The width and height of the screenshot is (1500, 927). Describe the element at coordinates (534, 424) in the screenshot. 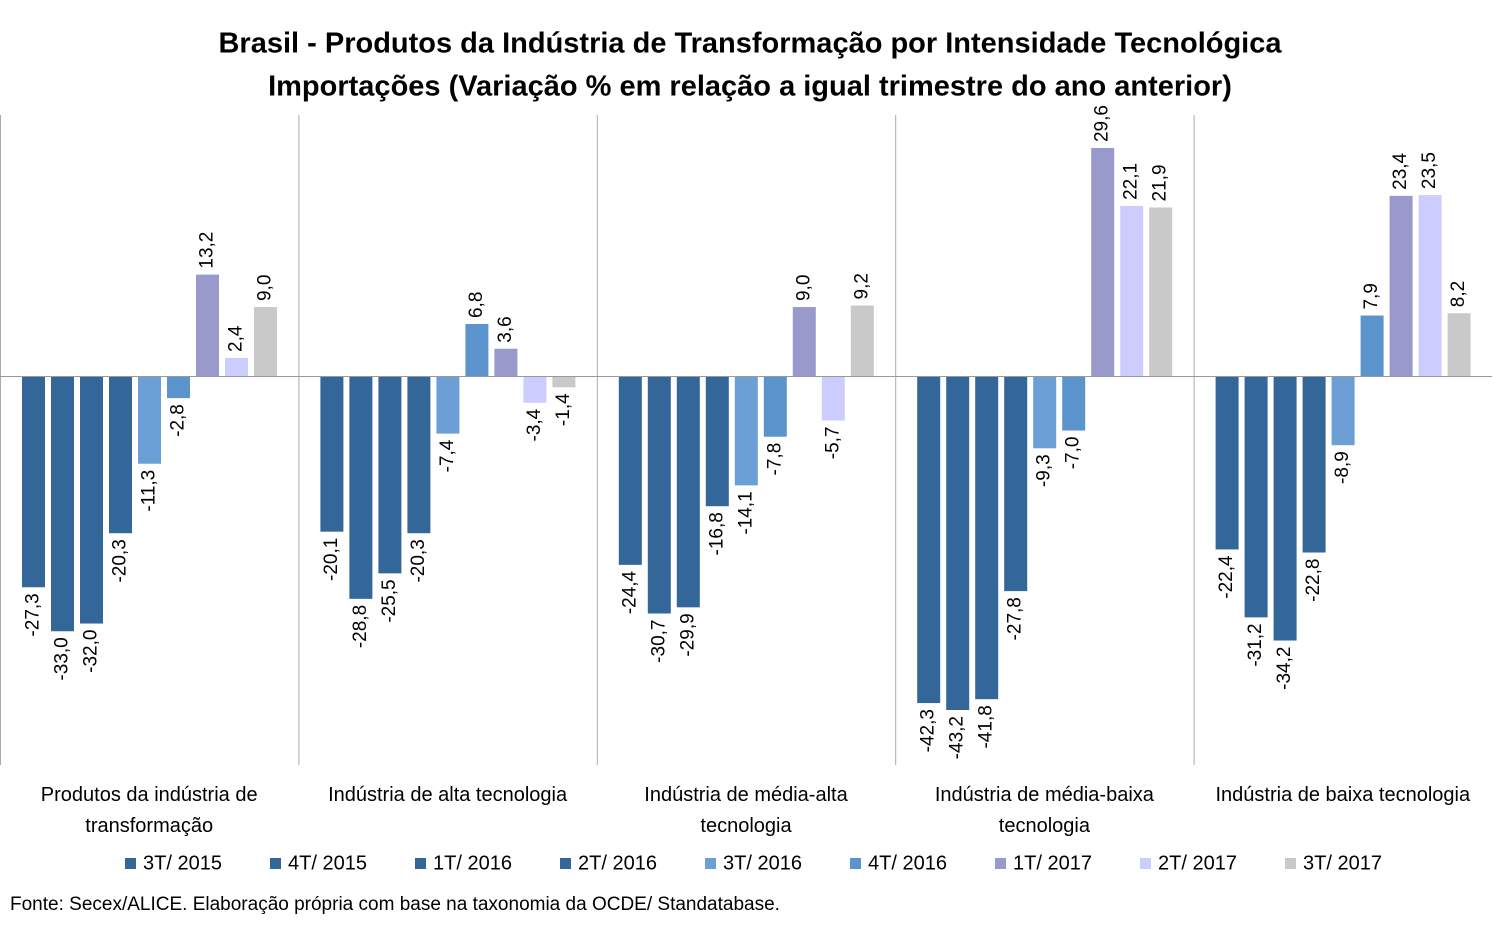

I see `value-label: -3,4` at that location.